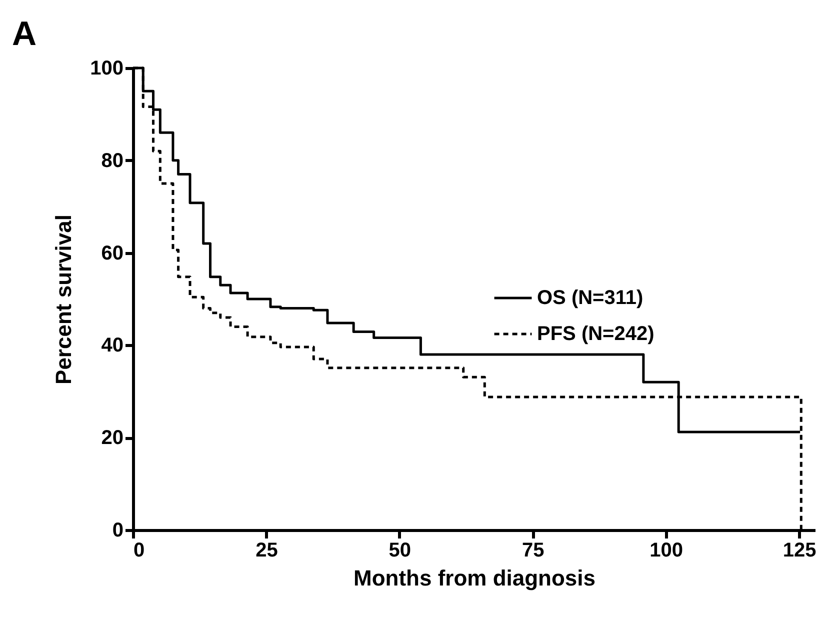 This screenshot has width=817, height=627. What do you see at coordinates (666, 551) in the screenshot?
I see `x-tick-label: 100` at bounding box center [666, 551].